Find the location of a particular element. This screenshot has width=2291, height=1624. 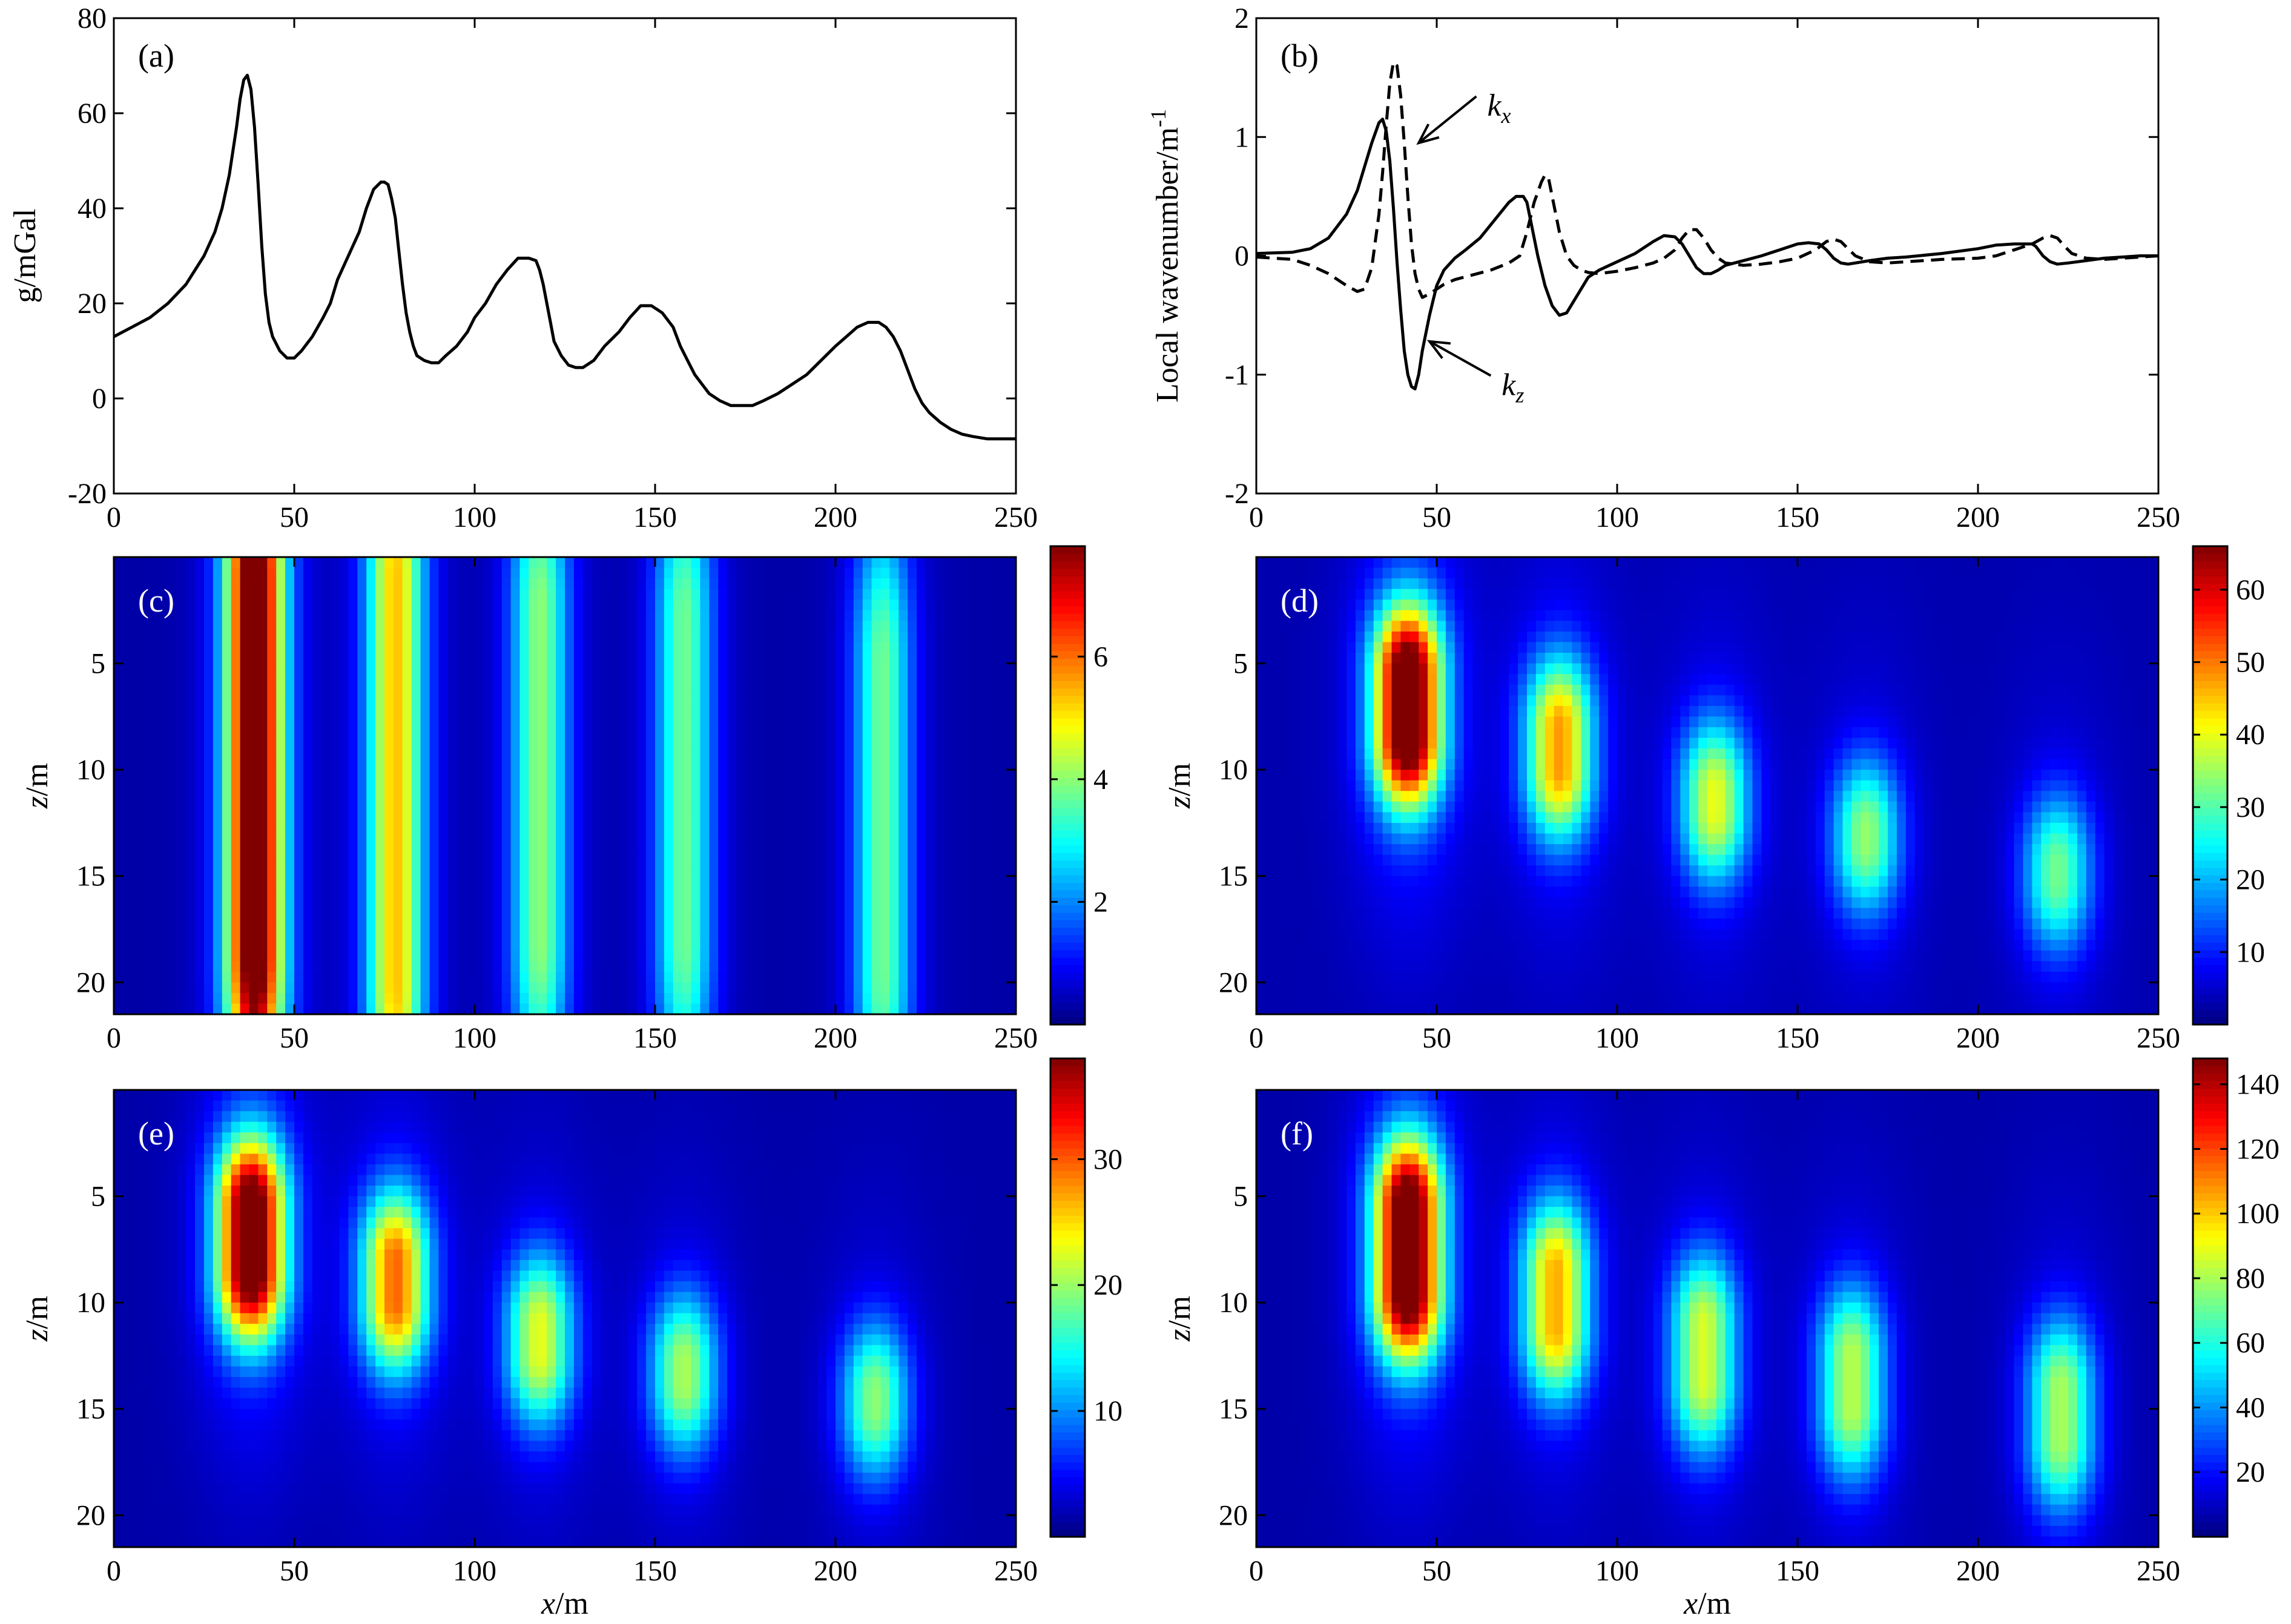

x-tick-label: 150 is located at coordinates (655, 517).